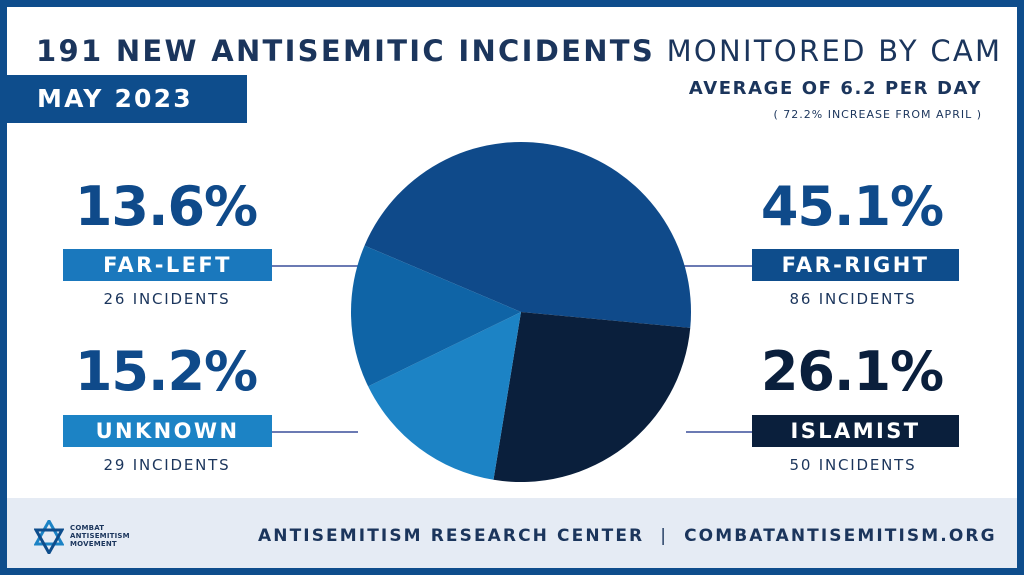  I want to click on month-banner: MAY 2023, so click(127, 99).